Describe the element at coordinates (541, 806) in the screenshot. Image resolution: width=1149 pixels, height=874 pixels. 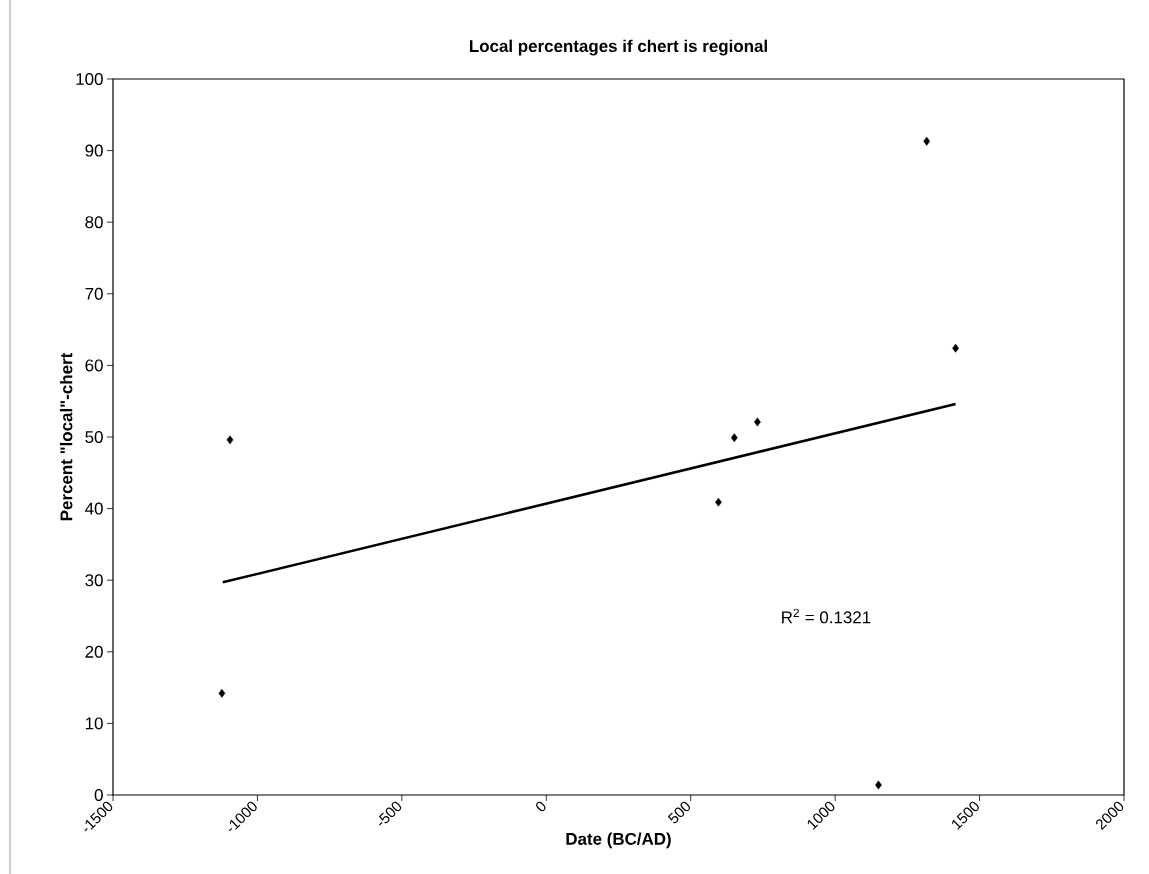
I see `x-tick-label: 0` at that location.